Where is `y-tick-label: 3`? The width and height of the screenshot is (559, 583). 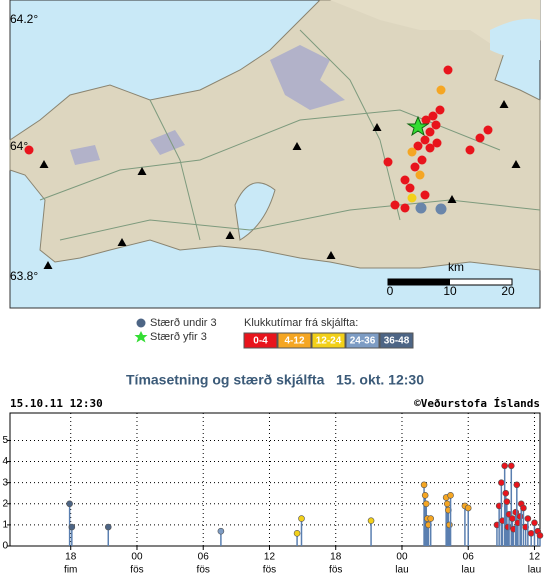 y-tick-label: 3 is located at coordinates (5, 482).